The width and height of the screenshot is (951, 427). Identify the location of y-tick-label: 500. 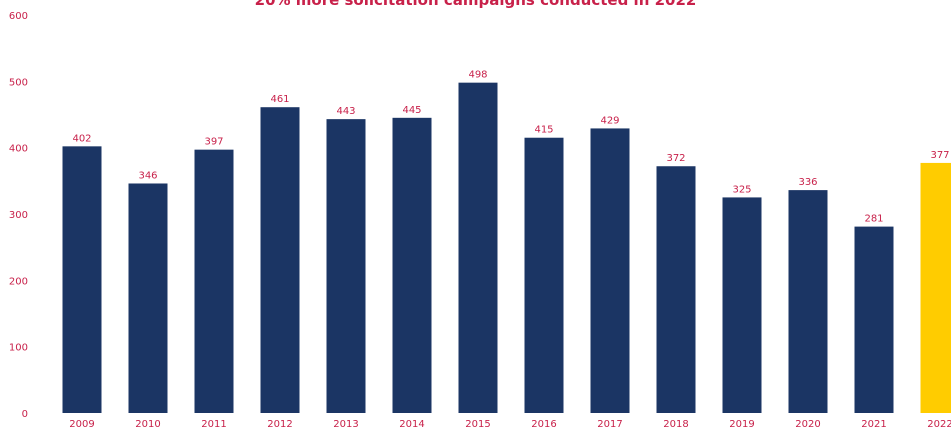
(18, 82).